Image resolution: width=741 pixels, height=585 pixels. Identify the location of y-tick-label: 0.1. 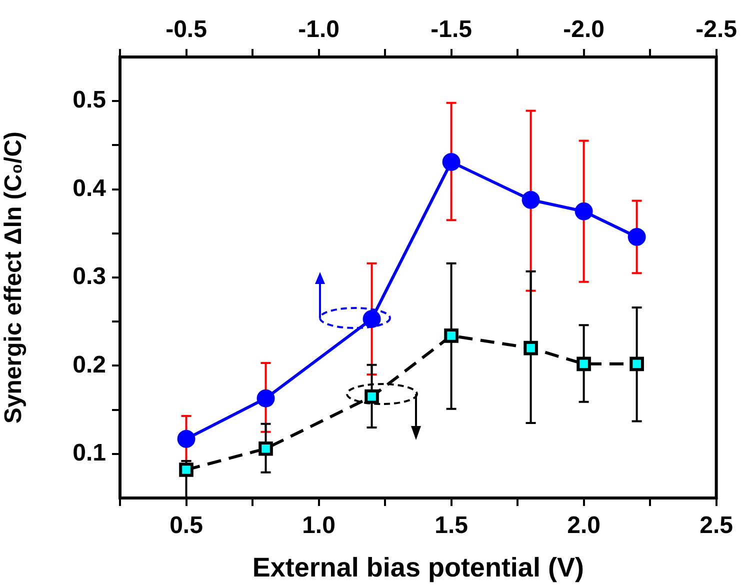
(89, 453).